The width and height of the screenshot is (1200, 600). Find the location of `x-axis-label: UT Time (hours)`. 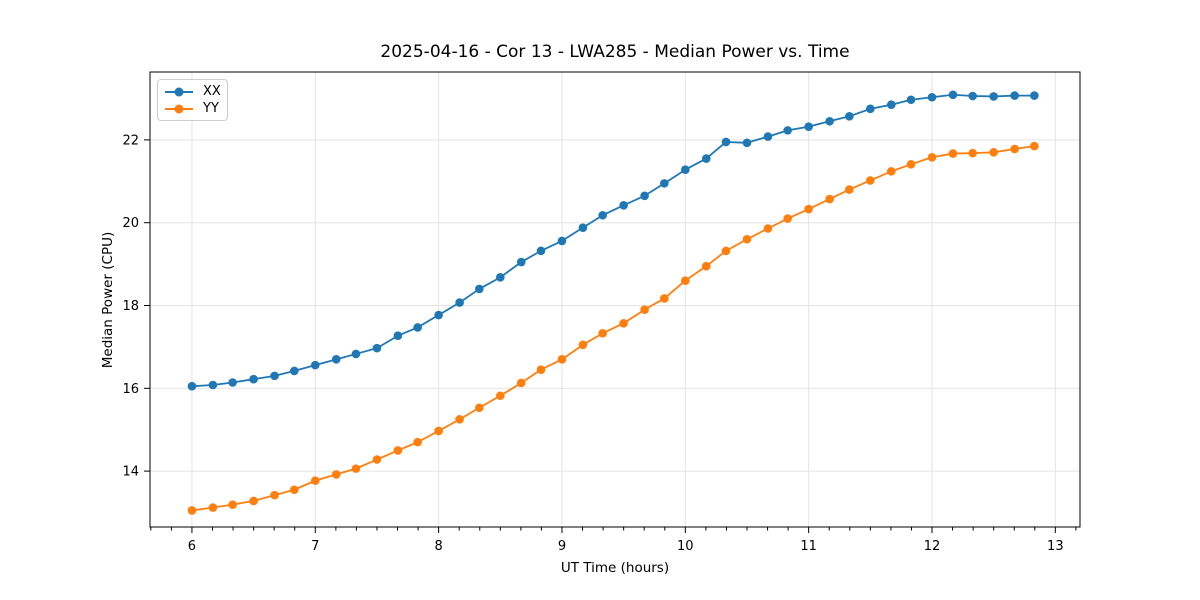

x-axis-label: UT Time (hours) is located at coordinates (615, 568).